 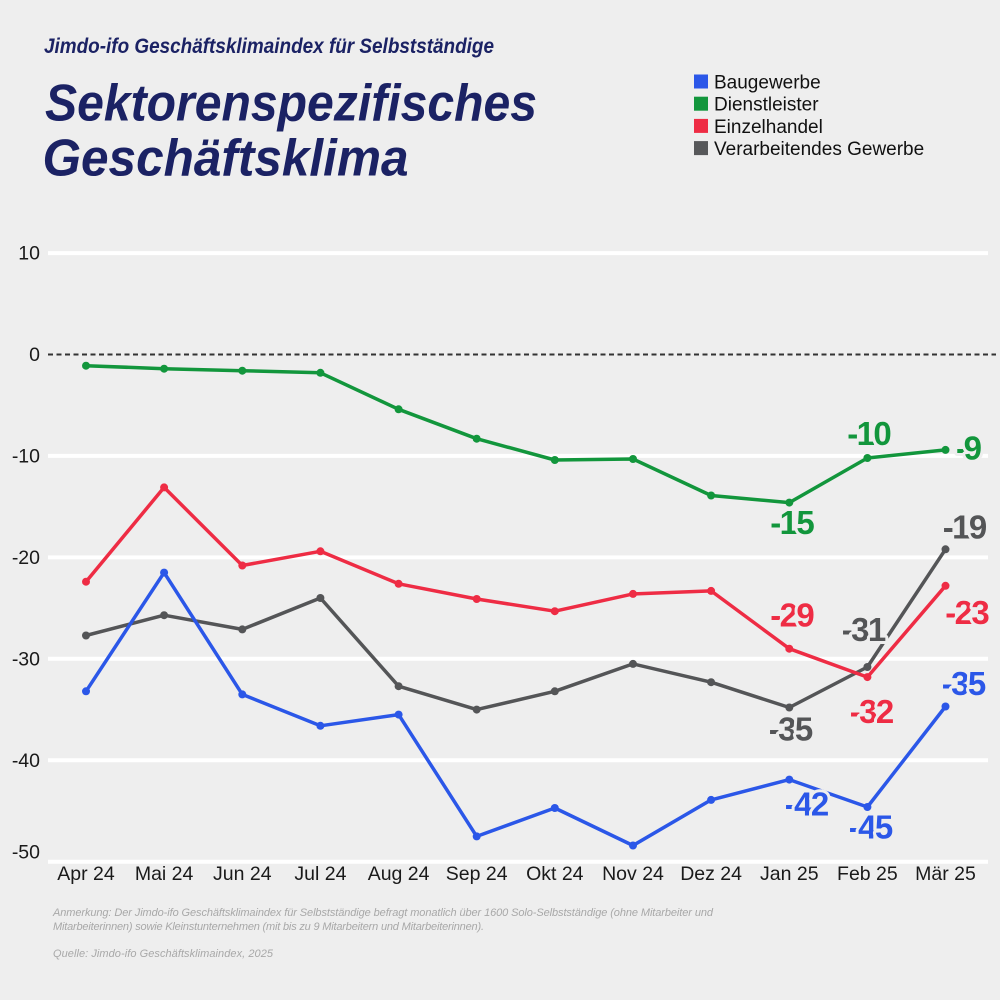 I want to click on svg-text: Baugewerbe, so click(x=767, y=83).